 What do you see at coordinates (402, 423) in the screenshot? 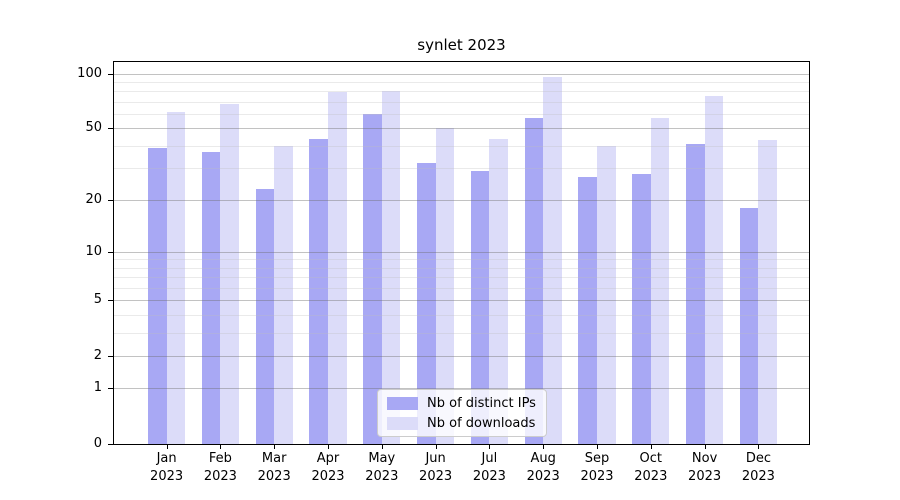
I see `legend-swatch-downloads` at bounding box center [402, 423].